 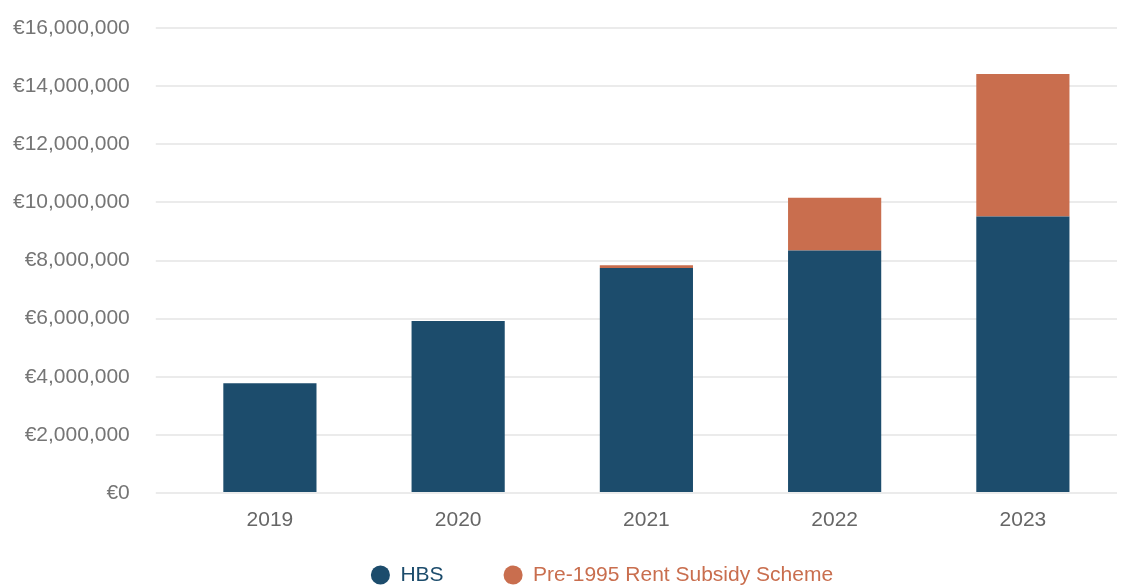 What do you see at coordinates (270, 519) in the screenshot?
I see `x-tick-label: 2019` at bounding box center [270, 519].